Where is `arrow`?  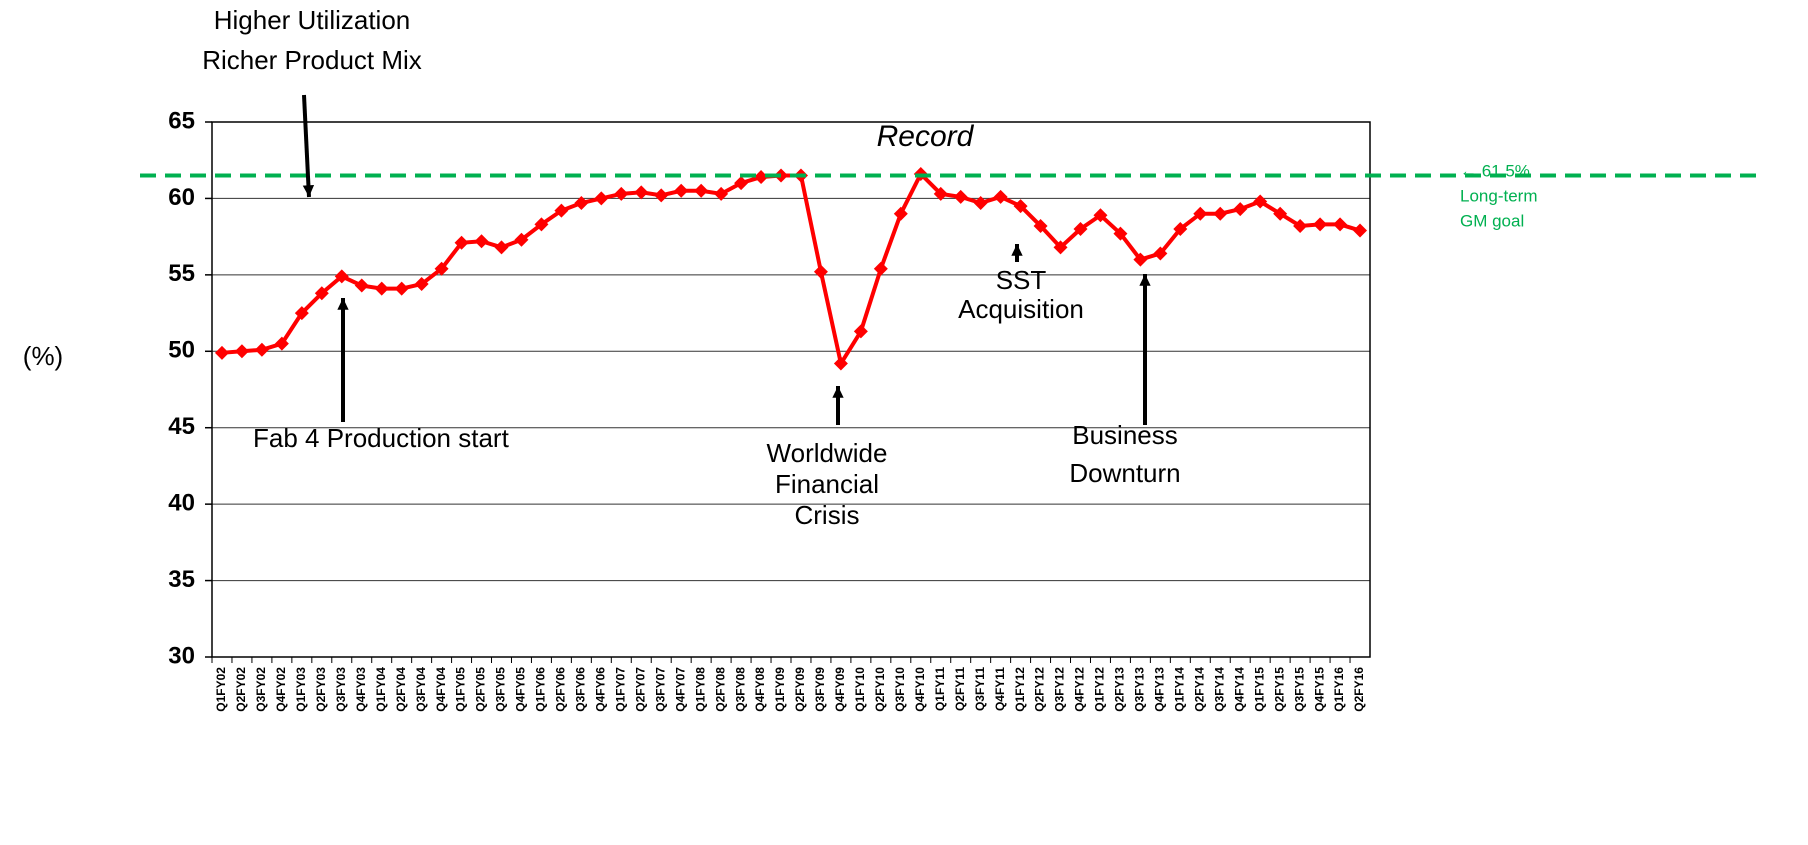 arrow is located at coordinates (306, 146).